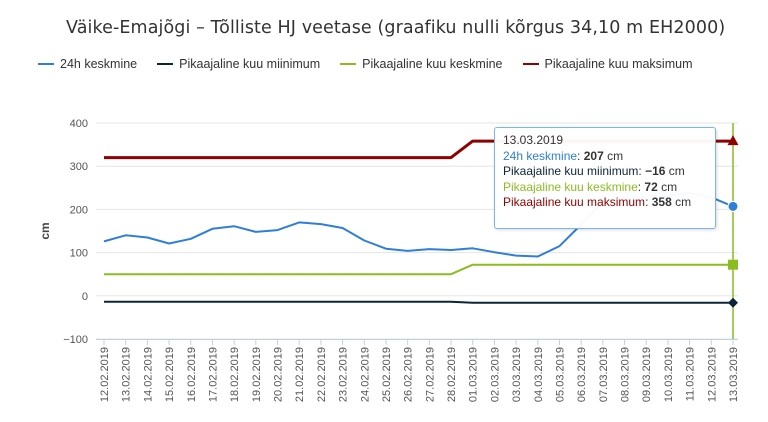 The image size is (768, 422). What do you see at coordinates (604, 374) in the screenshot?
I see `x-tick-label: 07.03.2019` at bounding box center [604, 374].